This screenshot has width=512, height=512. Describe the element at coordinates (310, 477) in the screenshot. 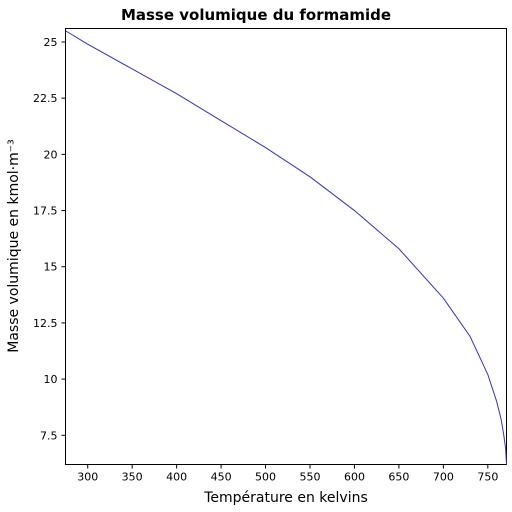

I see `x-tick-label: 550` at that location.